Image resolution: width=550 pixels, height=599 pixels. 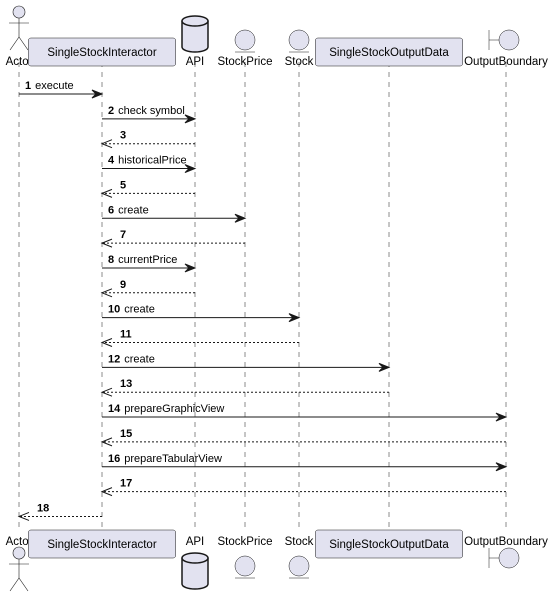 I want to click on message-number: 5, so click(x=123, y=185).